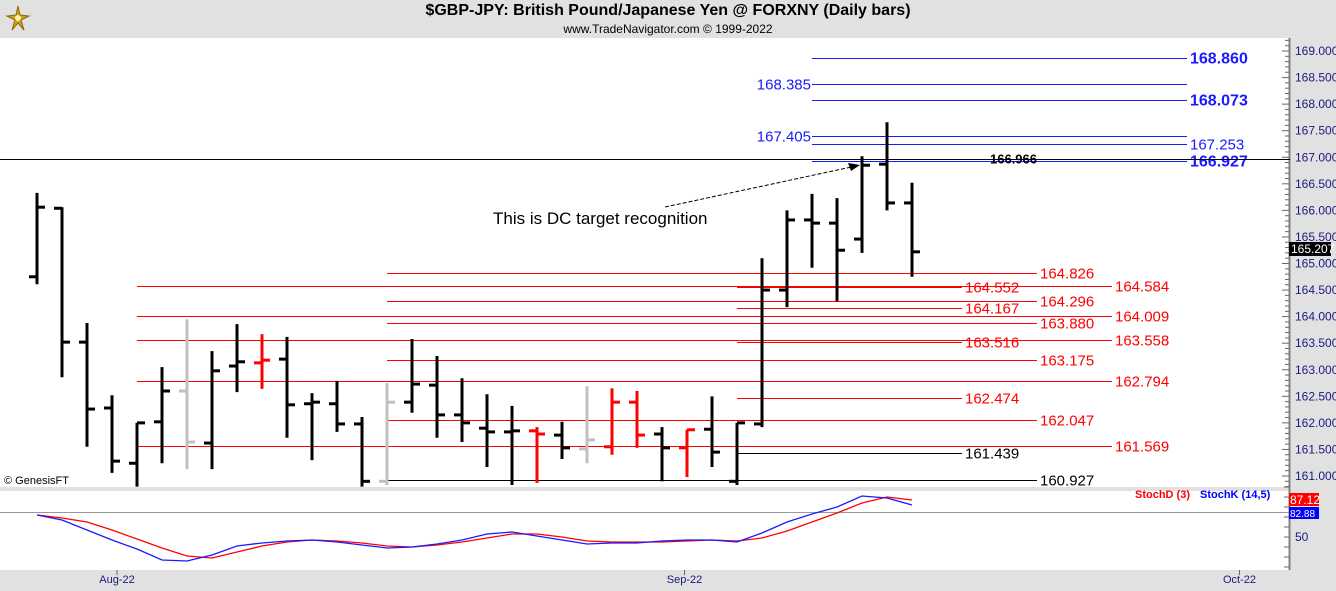  I want to click on legend-stochd: StochD (3), so click(1162, 495).